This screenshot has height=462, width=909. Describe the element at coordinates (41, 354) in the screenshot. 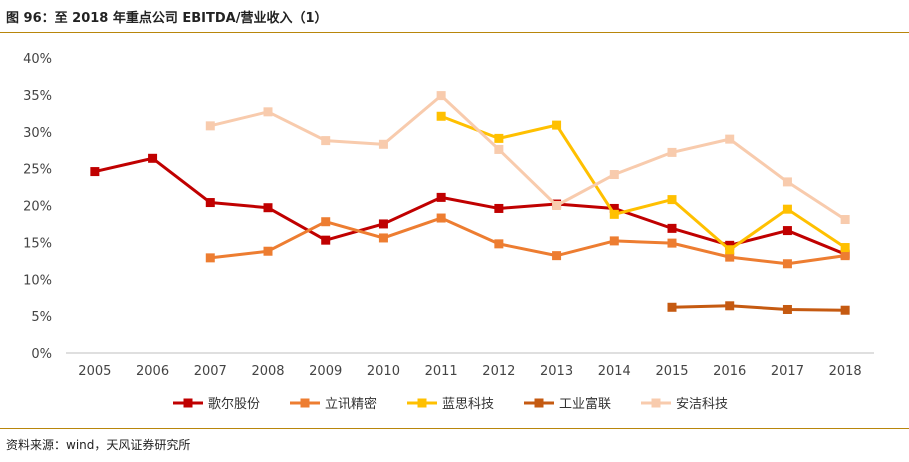

I see `y-tick-label: 0%` at that location.